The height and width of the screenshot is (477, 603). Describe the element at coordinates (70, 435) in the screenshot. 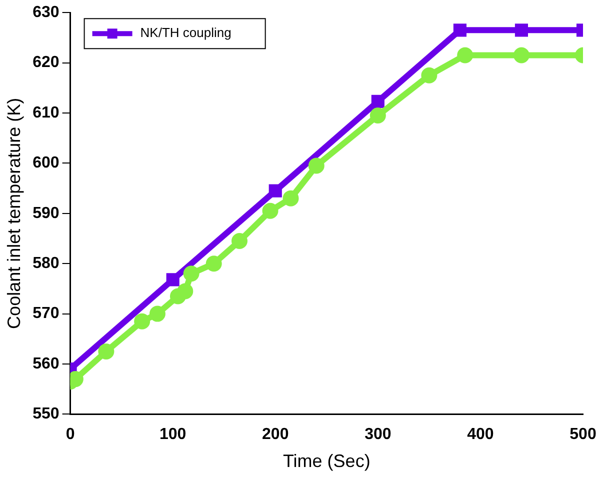

I see `x-tick-label: 0` at that location.